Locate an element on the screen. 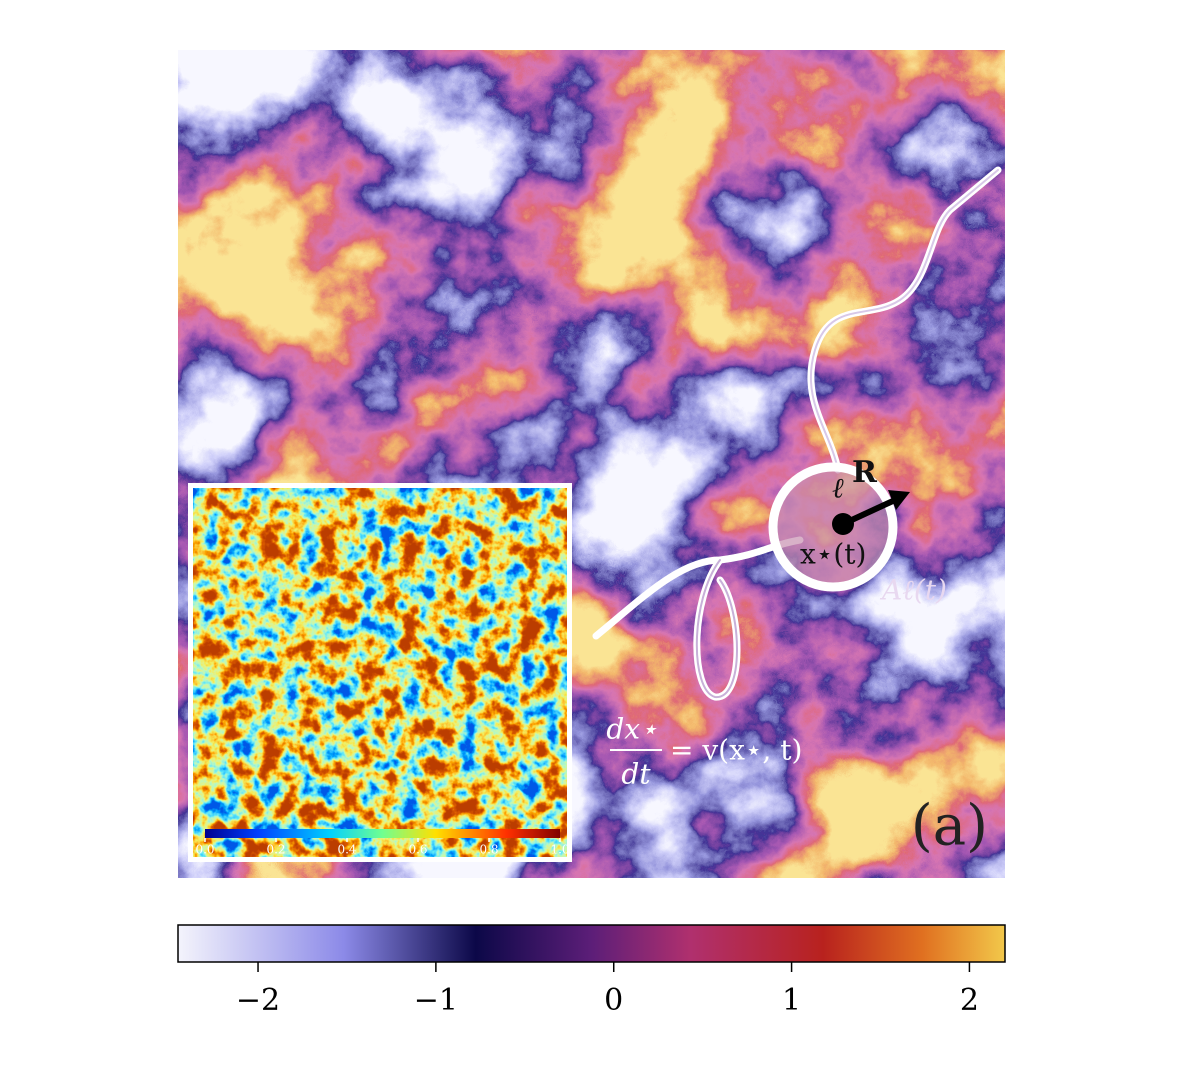 The height and width of the screenshot is (1071, 1200). colorbar-ticks: −2 −1 0 1 2 is located at coordinates (607, 990).